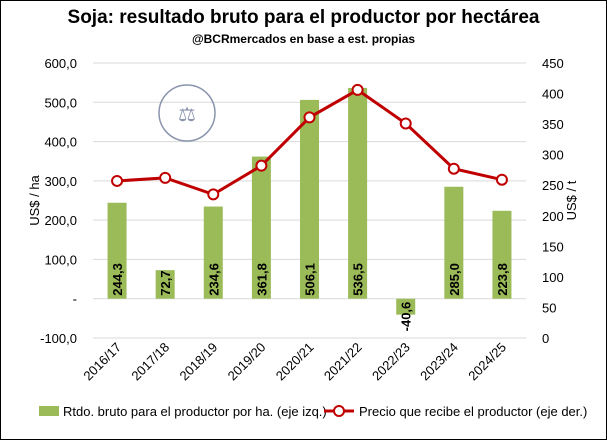  I want to click on legend-bar-swatch, so click(49, 411).